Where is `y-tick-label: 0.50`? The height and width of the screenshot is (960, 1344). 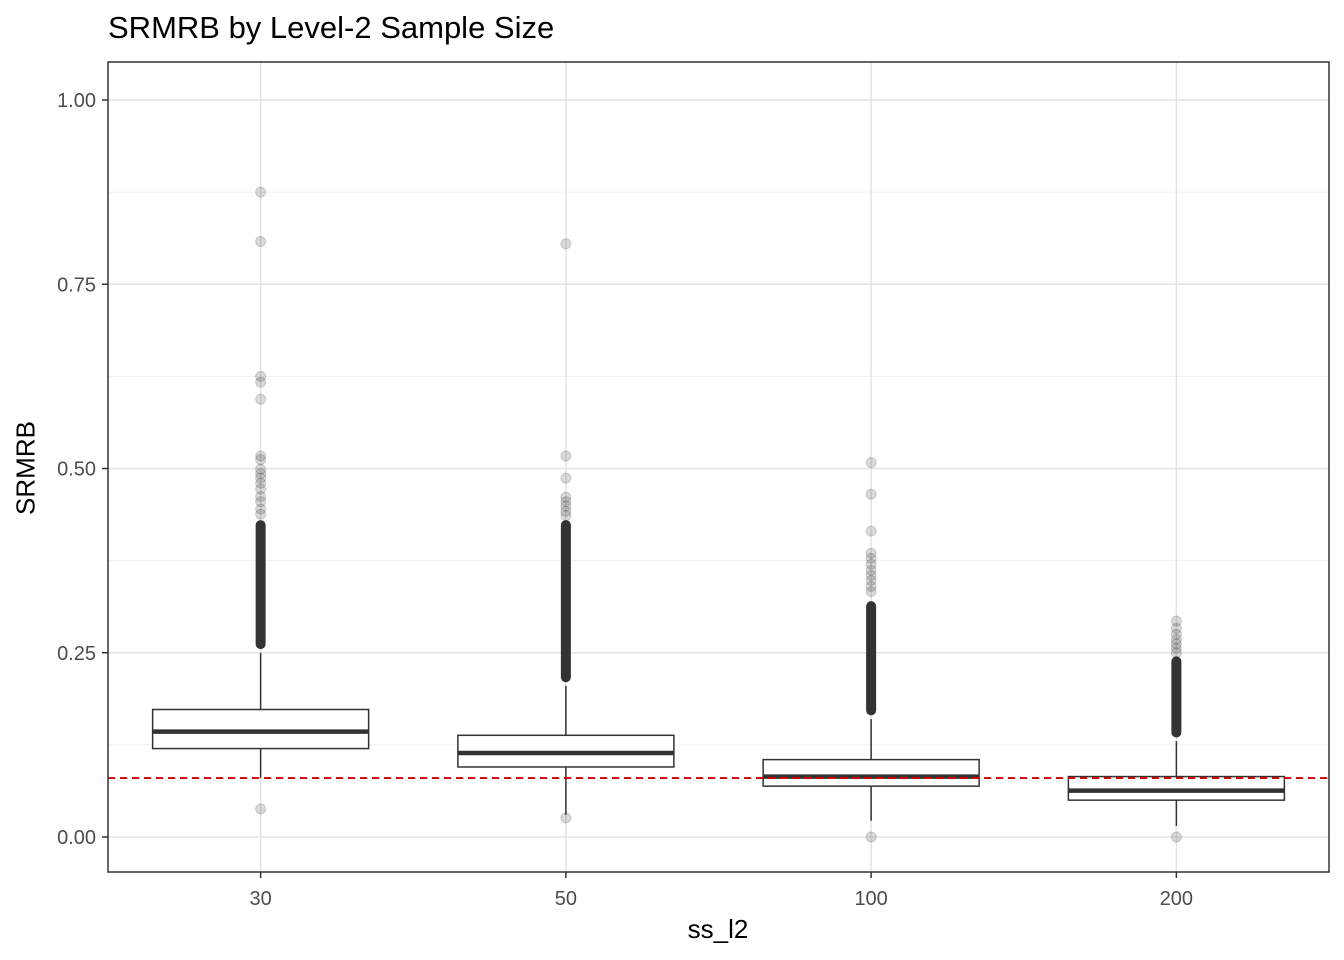 y-tick-label: 0.50 is located at coordinates (76, 470).